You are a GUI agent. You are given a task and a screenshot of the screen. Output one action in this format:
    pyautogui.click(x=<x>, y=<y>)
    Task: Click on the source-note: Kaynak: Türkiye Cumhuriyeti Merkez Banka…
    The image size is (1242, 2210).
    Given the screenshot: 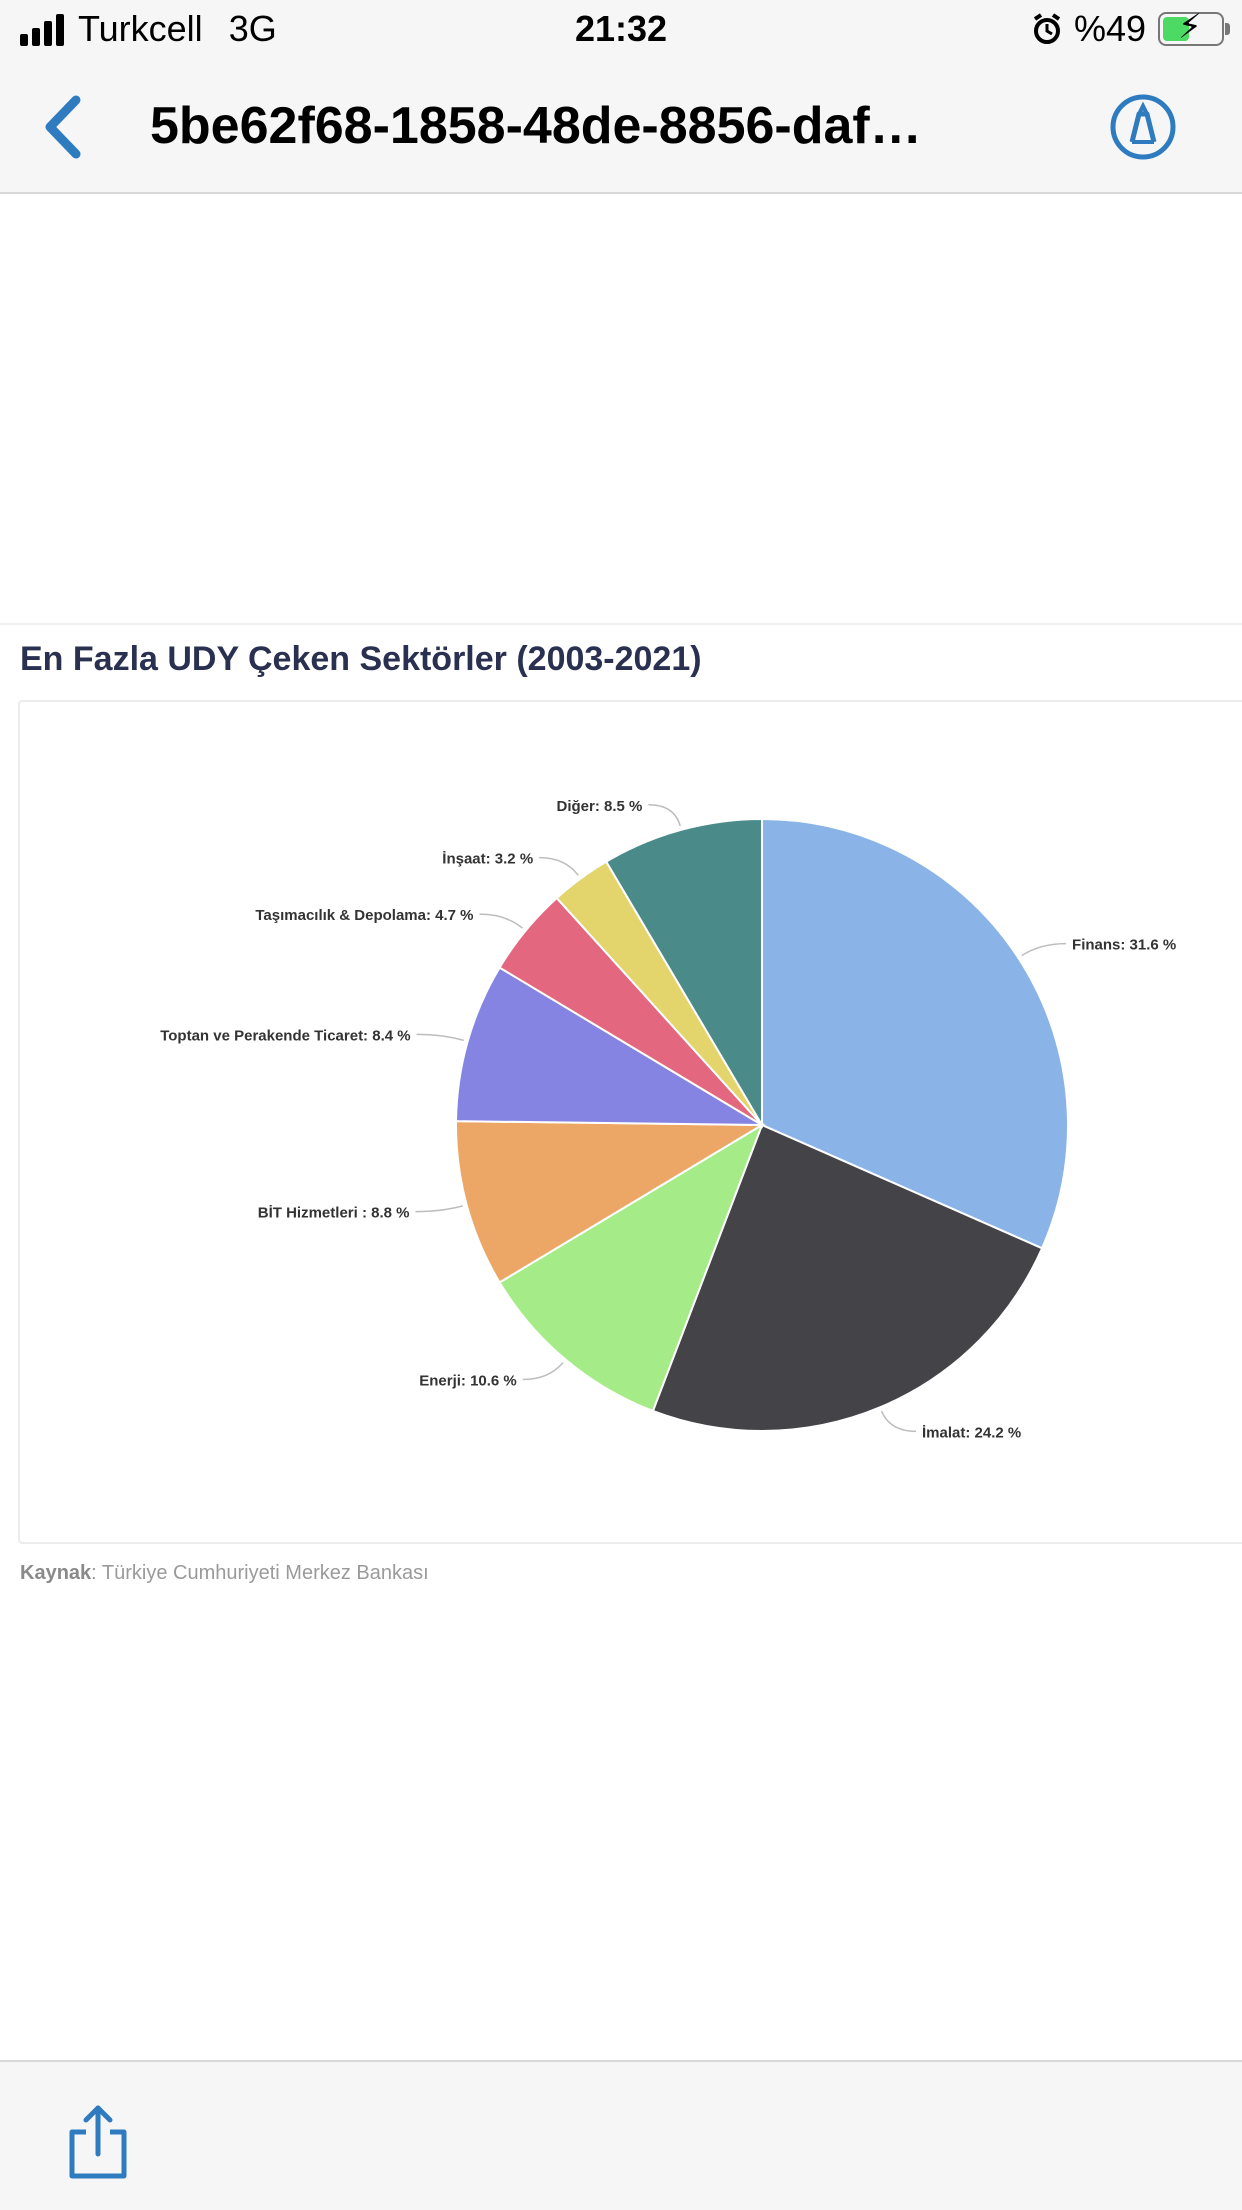 What is the action you would take?
    pyautogui.click(x=224, y=1573)
    